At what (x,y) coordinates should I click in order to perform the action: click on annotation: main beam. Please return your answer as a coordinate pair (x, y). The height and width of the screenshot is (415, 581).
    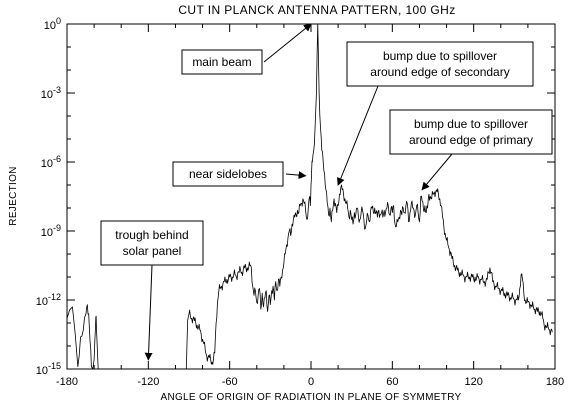
    Looking at the image, I should click on (246, 49).